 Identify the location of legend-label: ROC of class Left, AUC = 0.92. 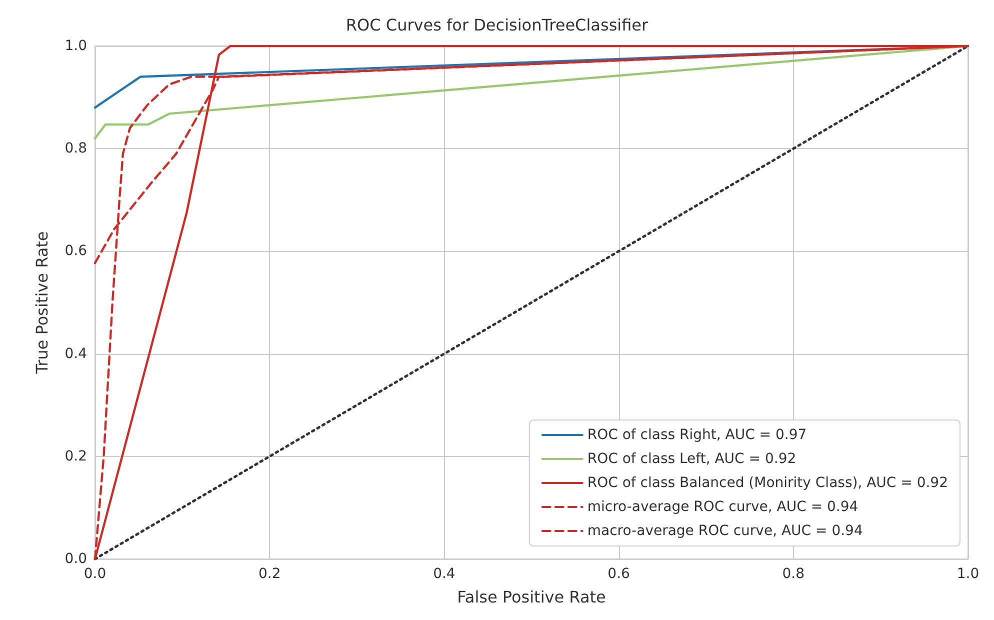
(691, 459).